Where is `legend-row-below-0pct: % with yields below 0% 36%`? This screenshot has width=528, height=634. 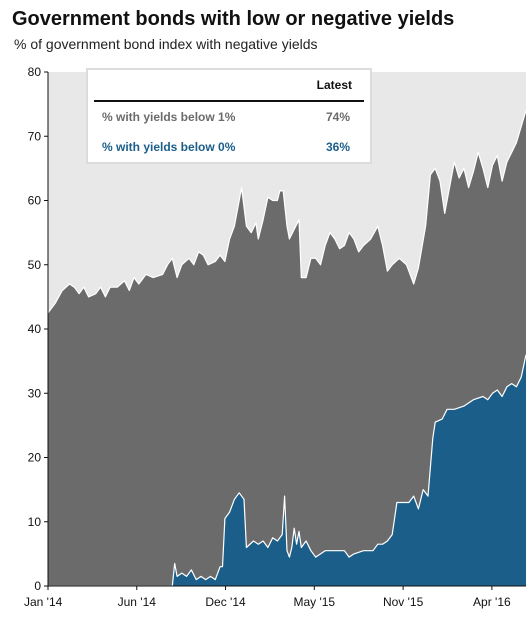
legend-row-below-0pct: % with yields below 0% 36% is located at coordinates (226, 150).